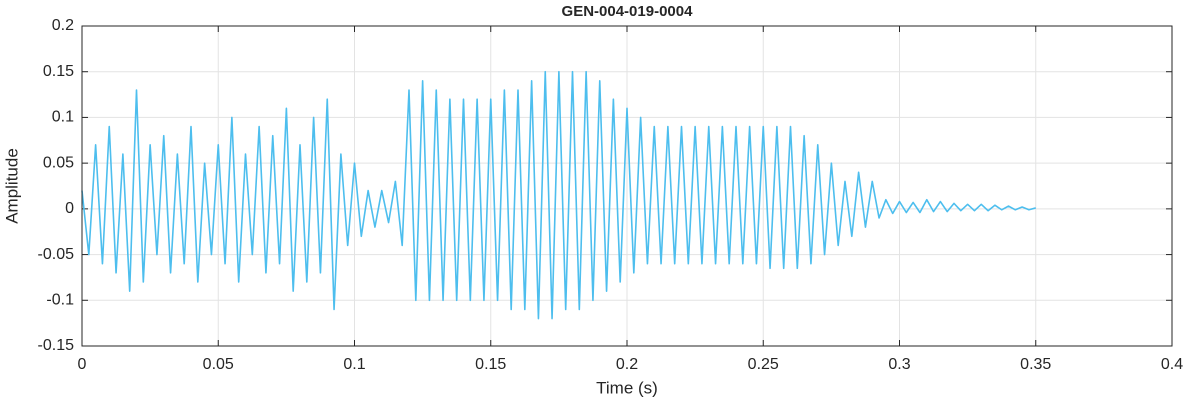 This screenshot has height=404, width=1188. I want to click on x-tick-label: 0.4, so click(1172, 364).